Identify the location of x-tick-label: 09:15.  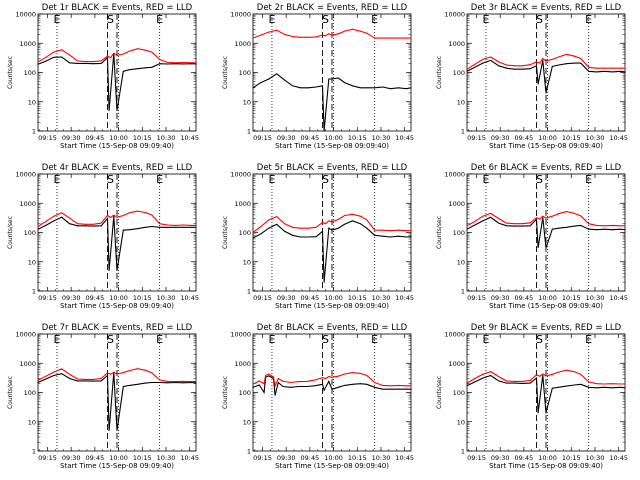
(47, 138).